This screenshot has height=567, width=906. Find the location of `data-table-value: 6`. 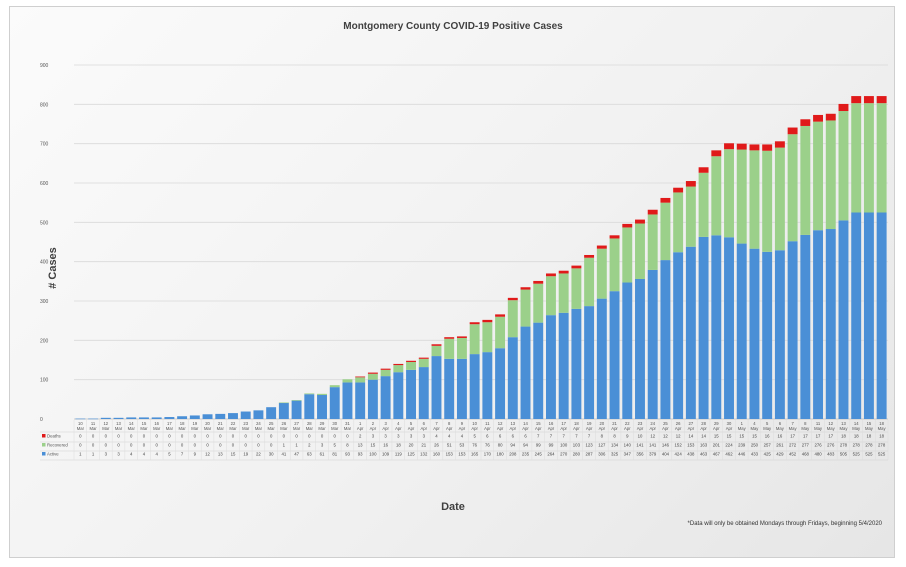

data-table-value: 6 is located at coordinates (513, 436).